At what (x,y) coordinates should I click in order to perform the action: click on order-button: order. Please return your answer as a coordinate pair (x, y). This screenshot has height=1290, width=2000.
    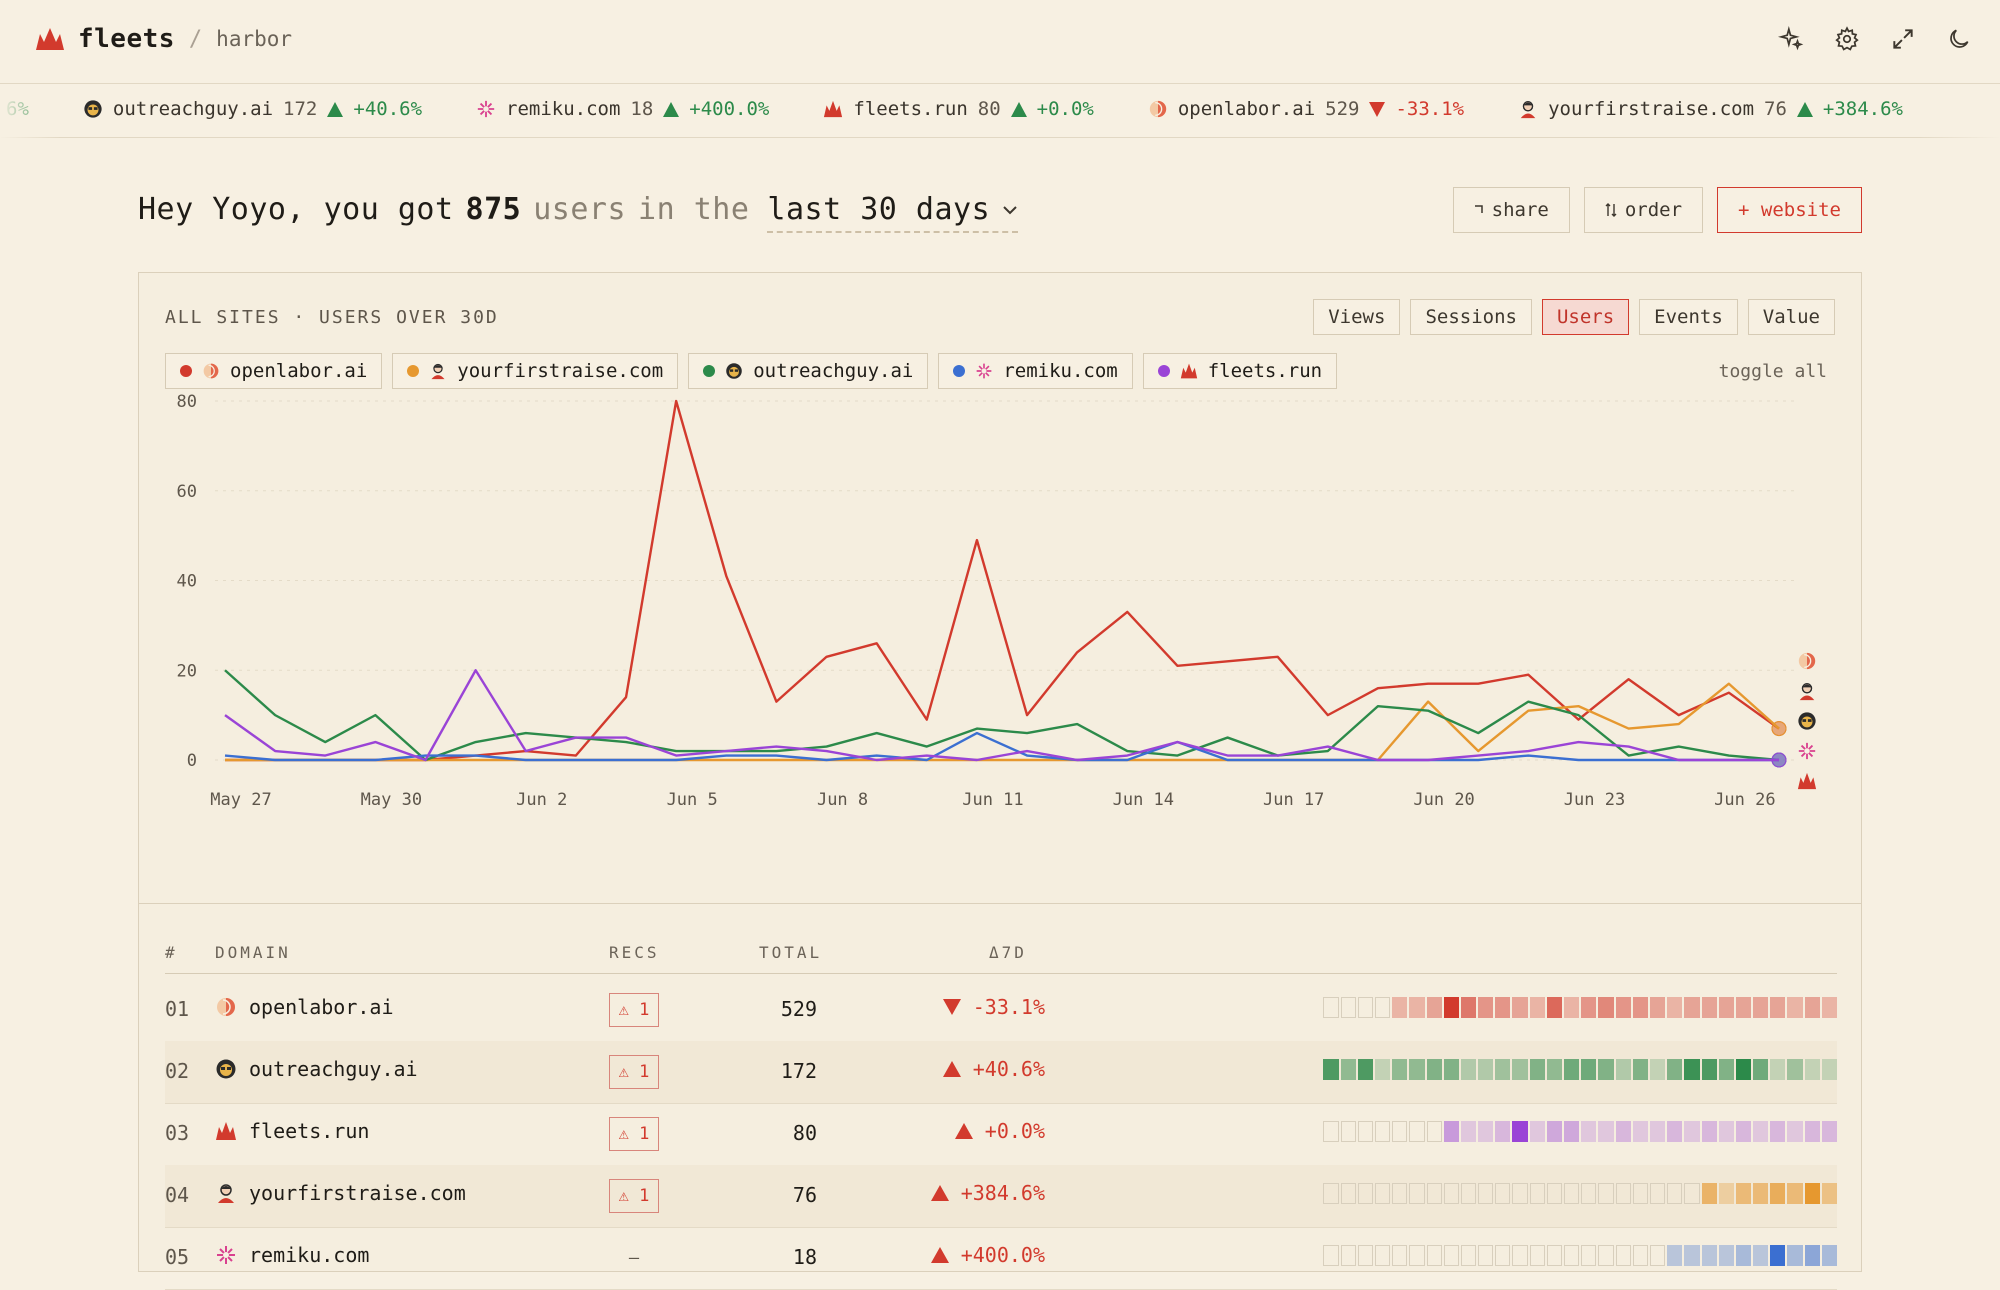
    Looking at the image, I should click on (1643, 210).